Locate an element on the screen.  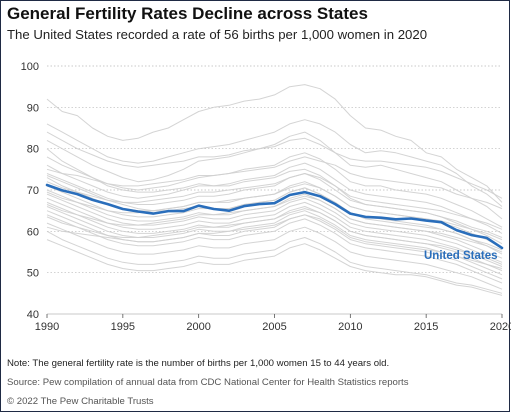
x-tick-label-1990: 1990 is located at coordinates (47, 327).